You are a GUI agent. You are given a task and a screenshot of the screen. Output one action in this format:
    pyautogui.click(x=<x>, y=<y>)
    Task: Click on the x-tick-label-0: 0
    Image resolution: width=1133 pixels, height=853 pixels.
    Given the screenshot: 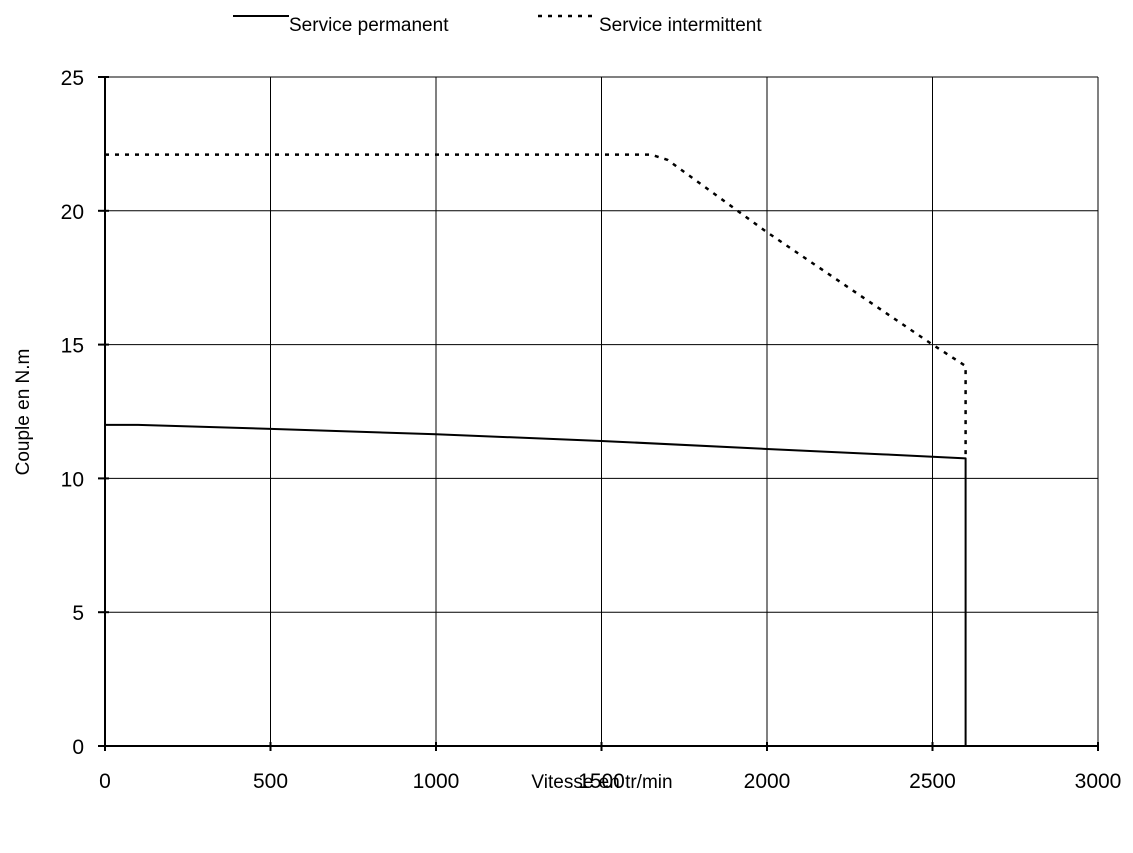 What is the action you would take?
    pyautogui.click(x=105, y=781)
    